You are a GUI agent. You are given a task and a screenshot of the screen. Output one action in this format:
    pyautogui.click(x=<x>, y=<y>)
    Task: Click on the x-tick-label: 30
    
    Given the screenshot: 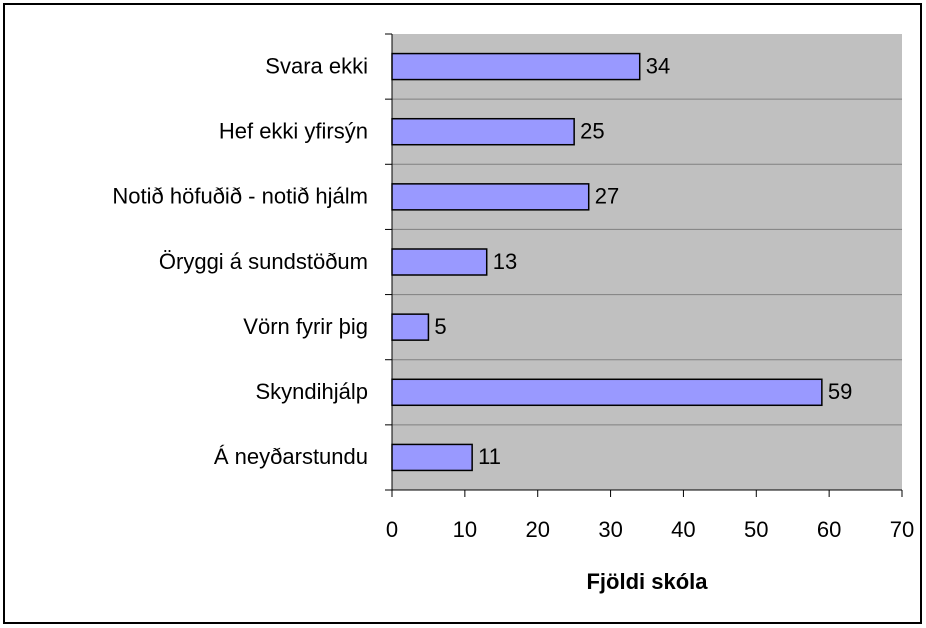 What is the action you would take?
    pyautogui.click(x=610, y=529)
    